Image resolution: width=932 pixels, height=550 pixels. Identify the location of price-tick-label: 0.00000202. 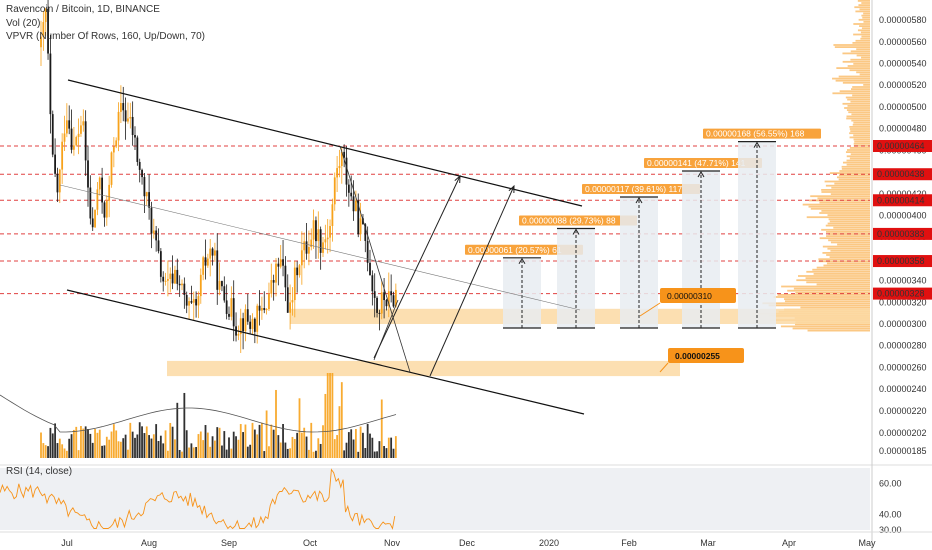
(903, 433).